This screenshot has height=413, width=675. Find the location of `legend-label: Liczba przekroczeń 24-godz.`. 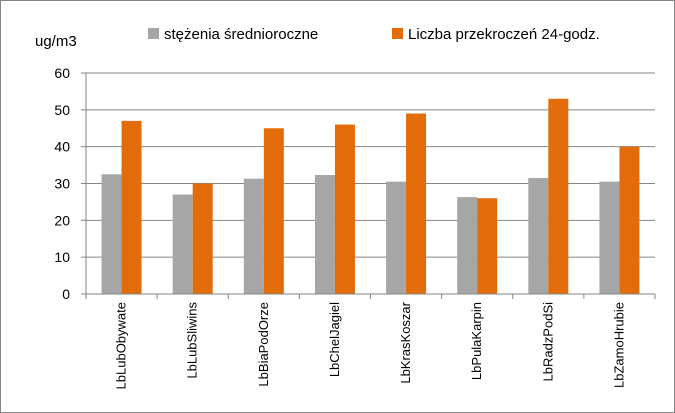

legend-label: Liczba przekroczeń 24-godz. is located at coordinates (504, 34).